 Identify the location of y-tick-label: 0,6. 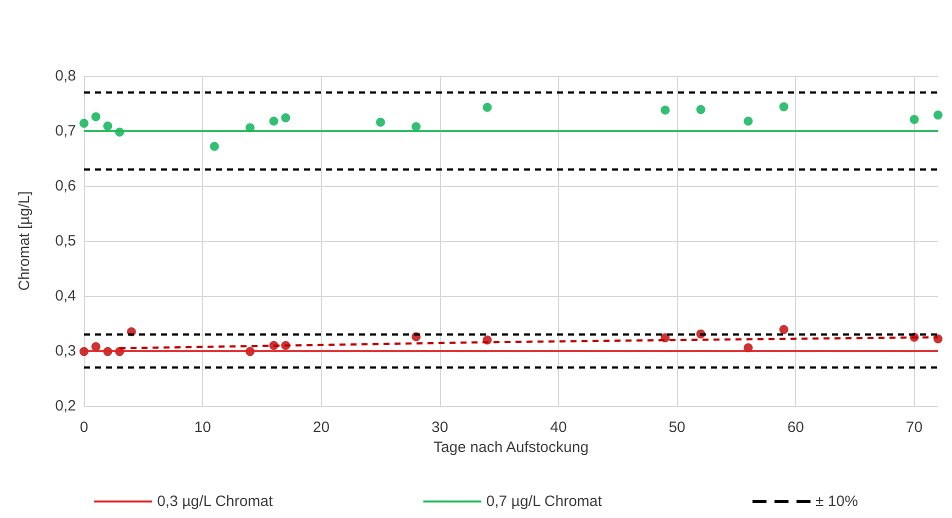
(65, 186).